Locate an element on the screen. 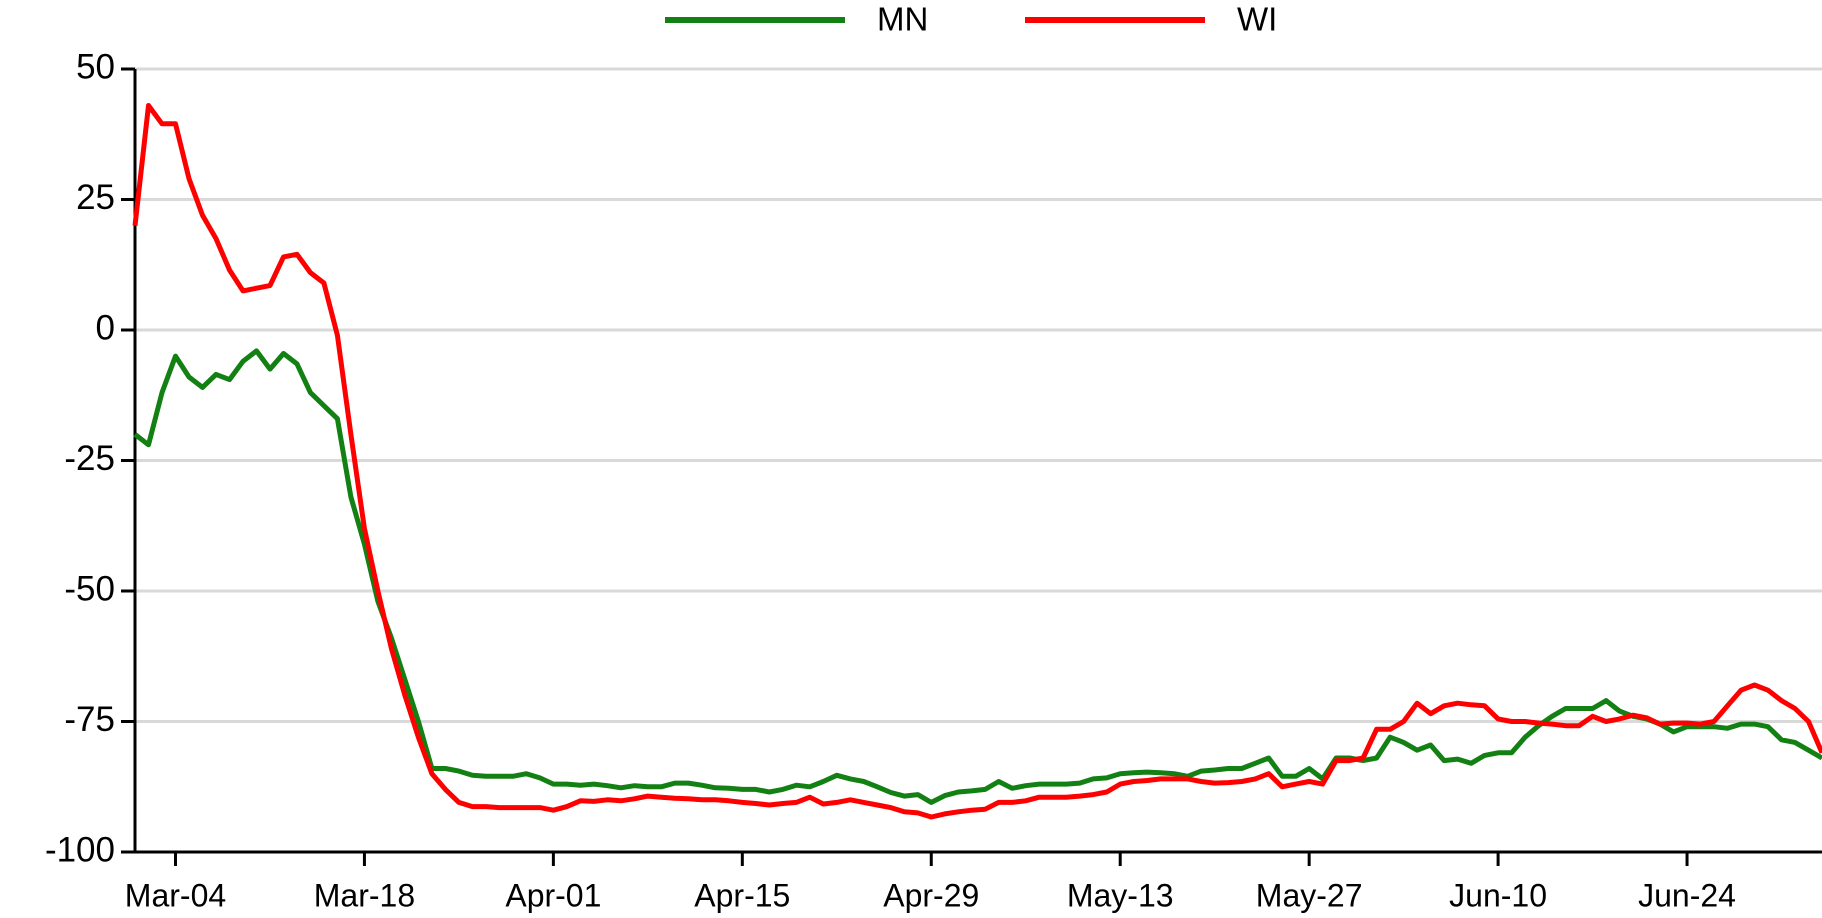 This screenshot has height=918, width=1822. y-tick-label: 25 is located at coordinates (95, 197).